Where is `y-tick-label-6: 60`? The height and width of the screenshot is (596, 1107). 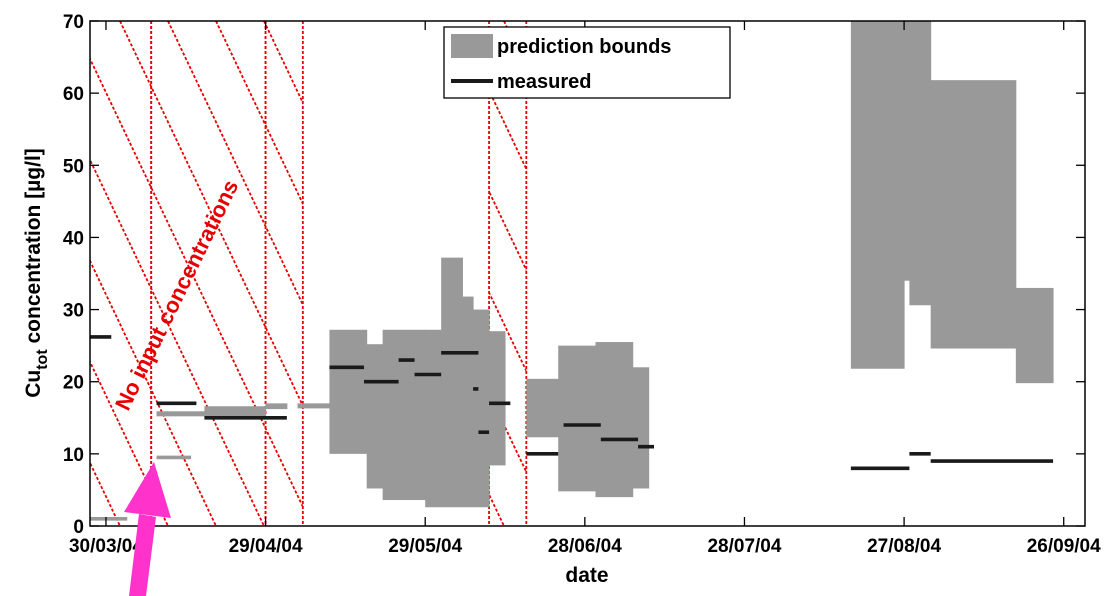 y-tick-label-6: 60 is located at coordinates (73, 94).